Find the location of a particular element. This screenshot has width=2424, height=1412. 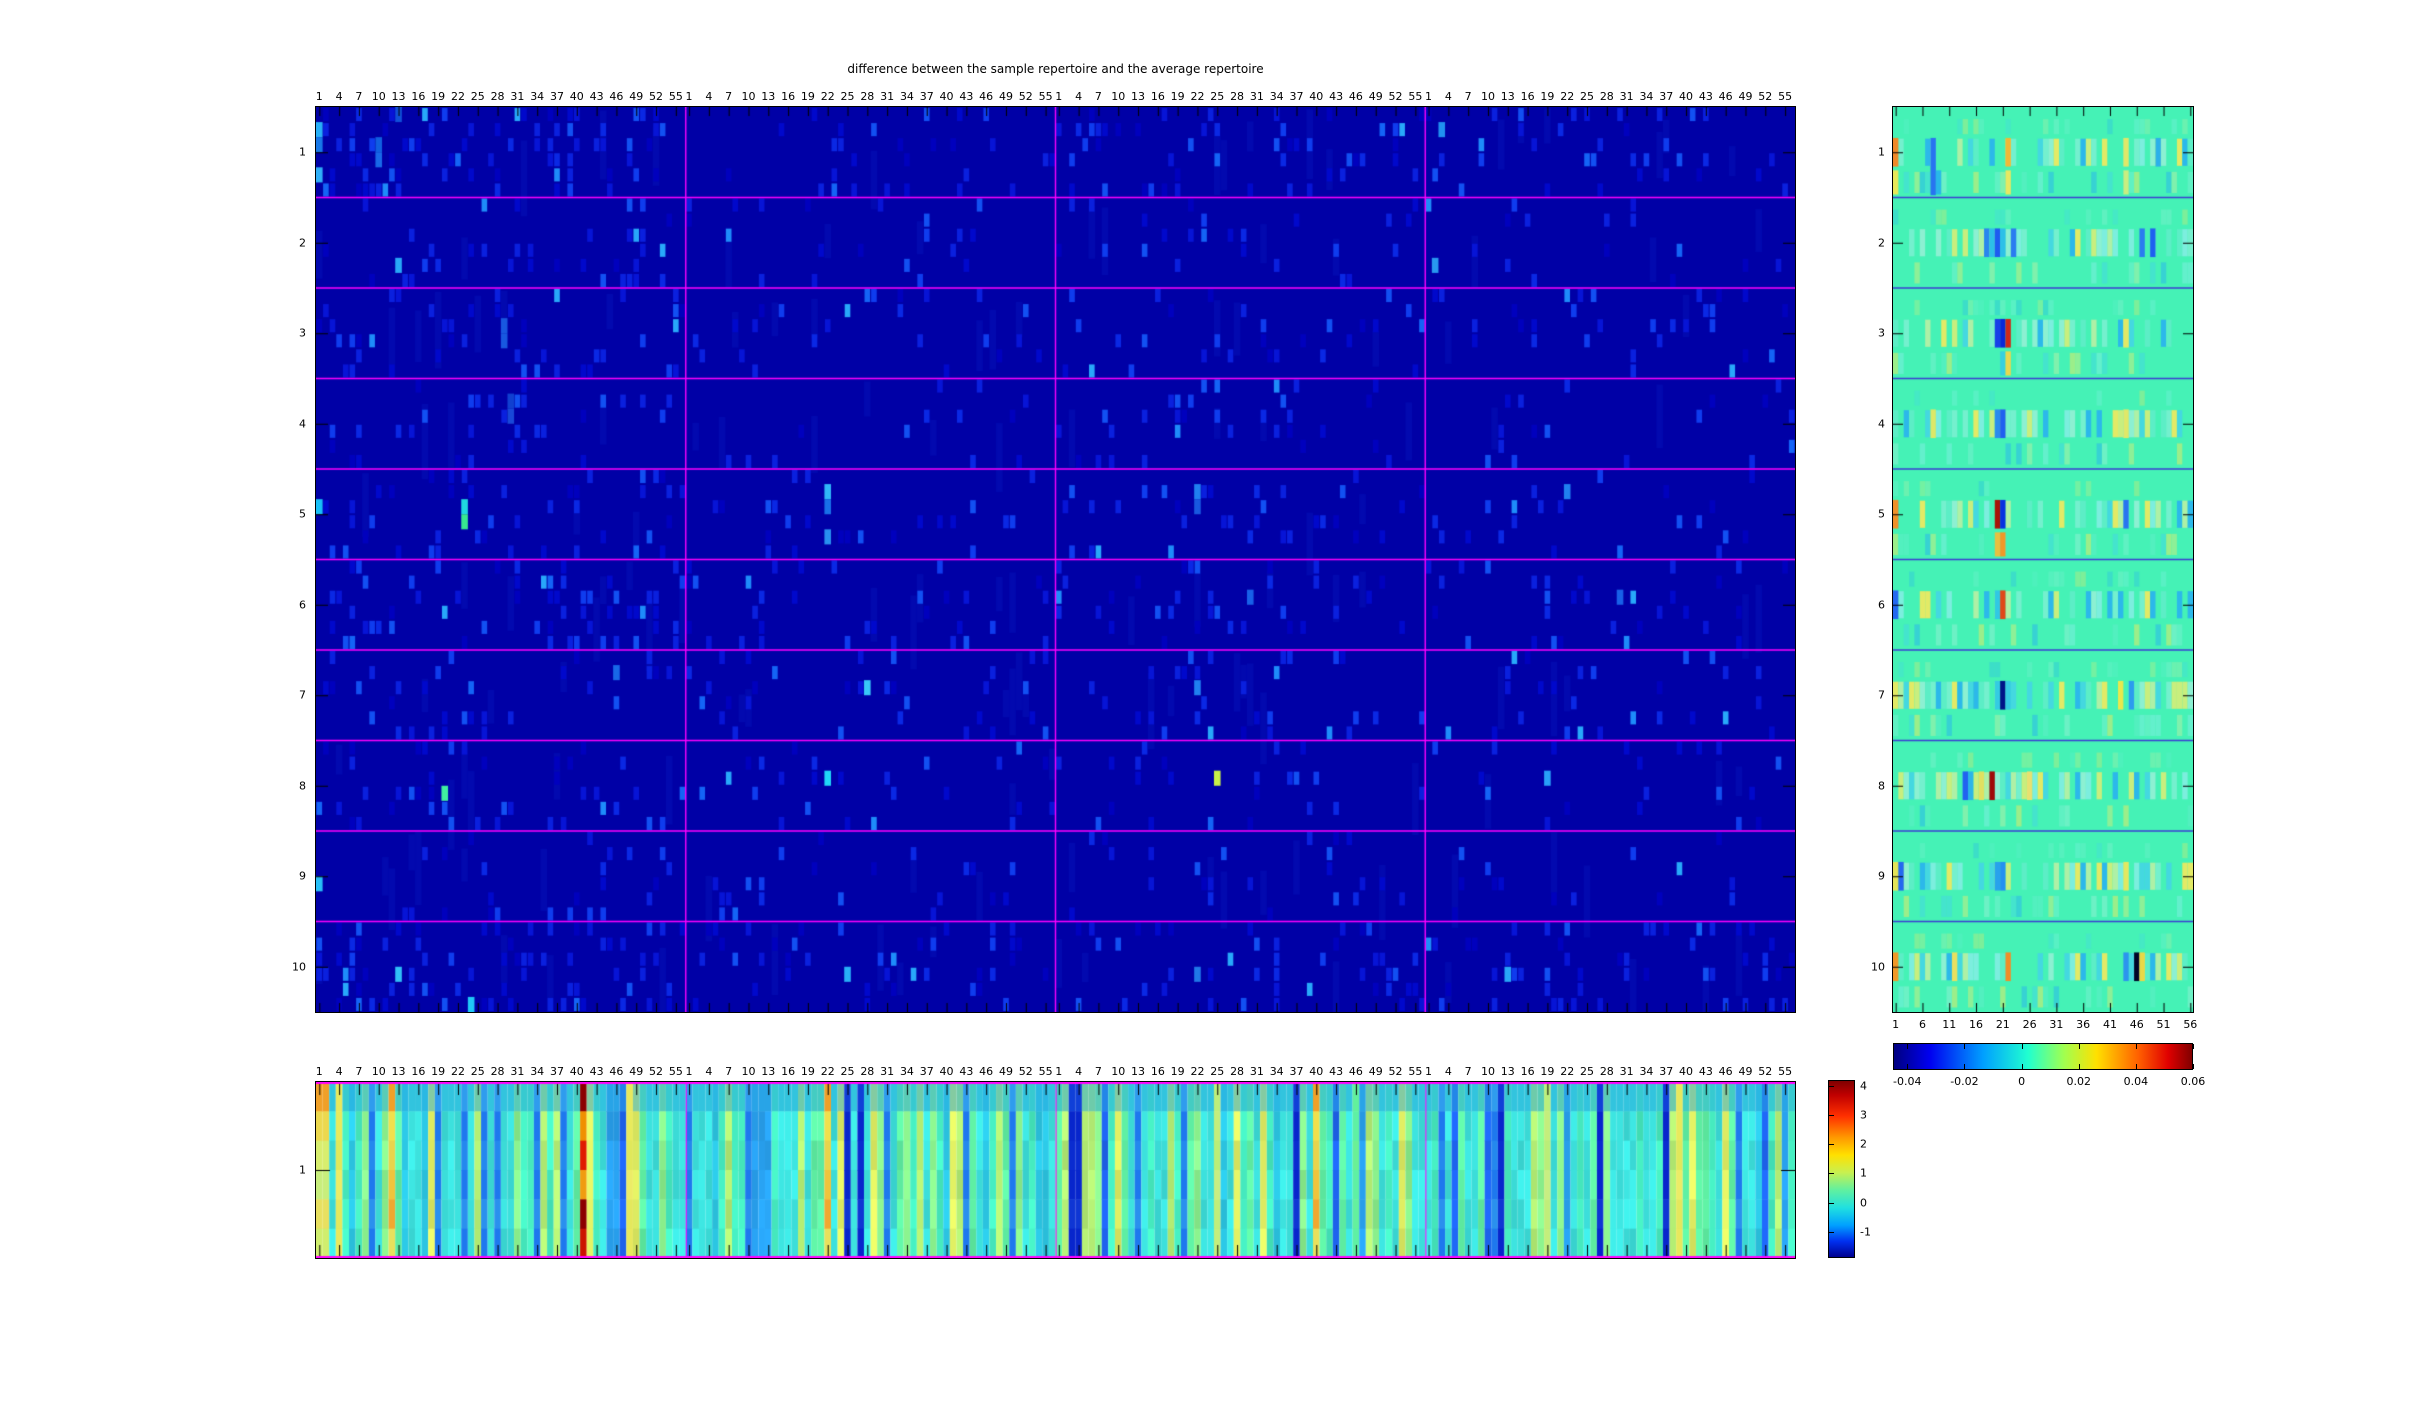

right-x-tick-label: 51 is located at coordinates (2163, 1024).